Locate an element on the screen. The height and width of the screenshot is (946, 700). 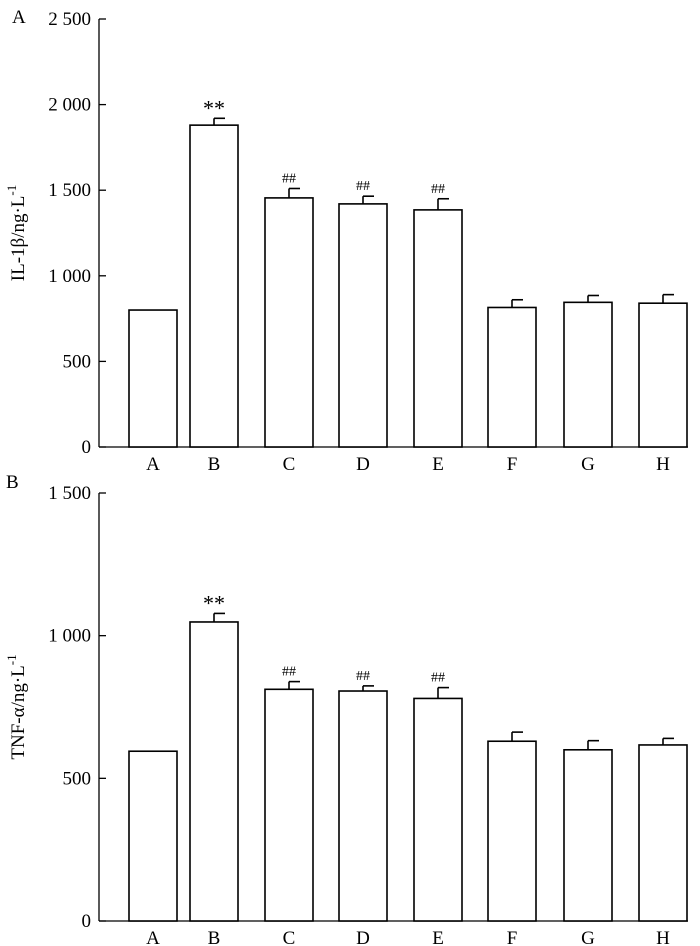
y-axis-title-text: TNF-α/ng·L is located at coordinates (18, 712).